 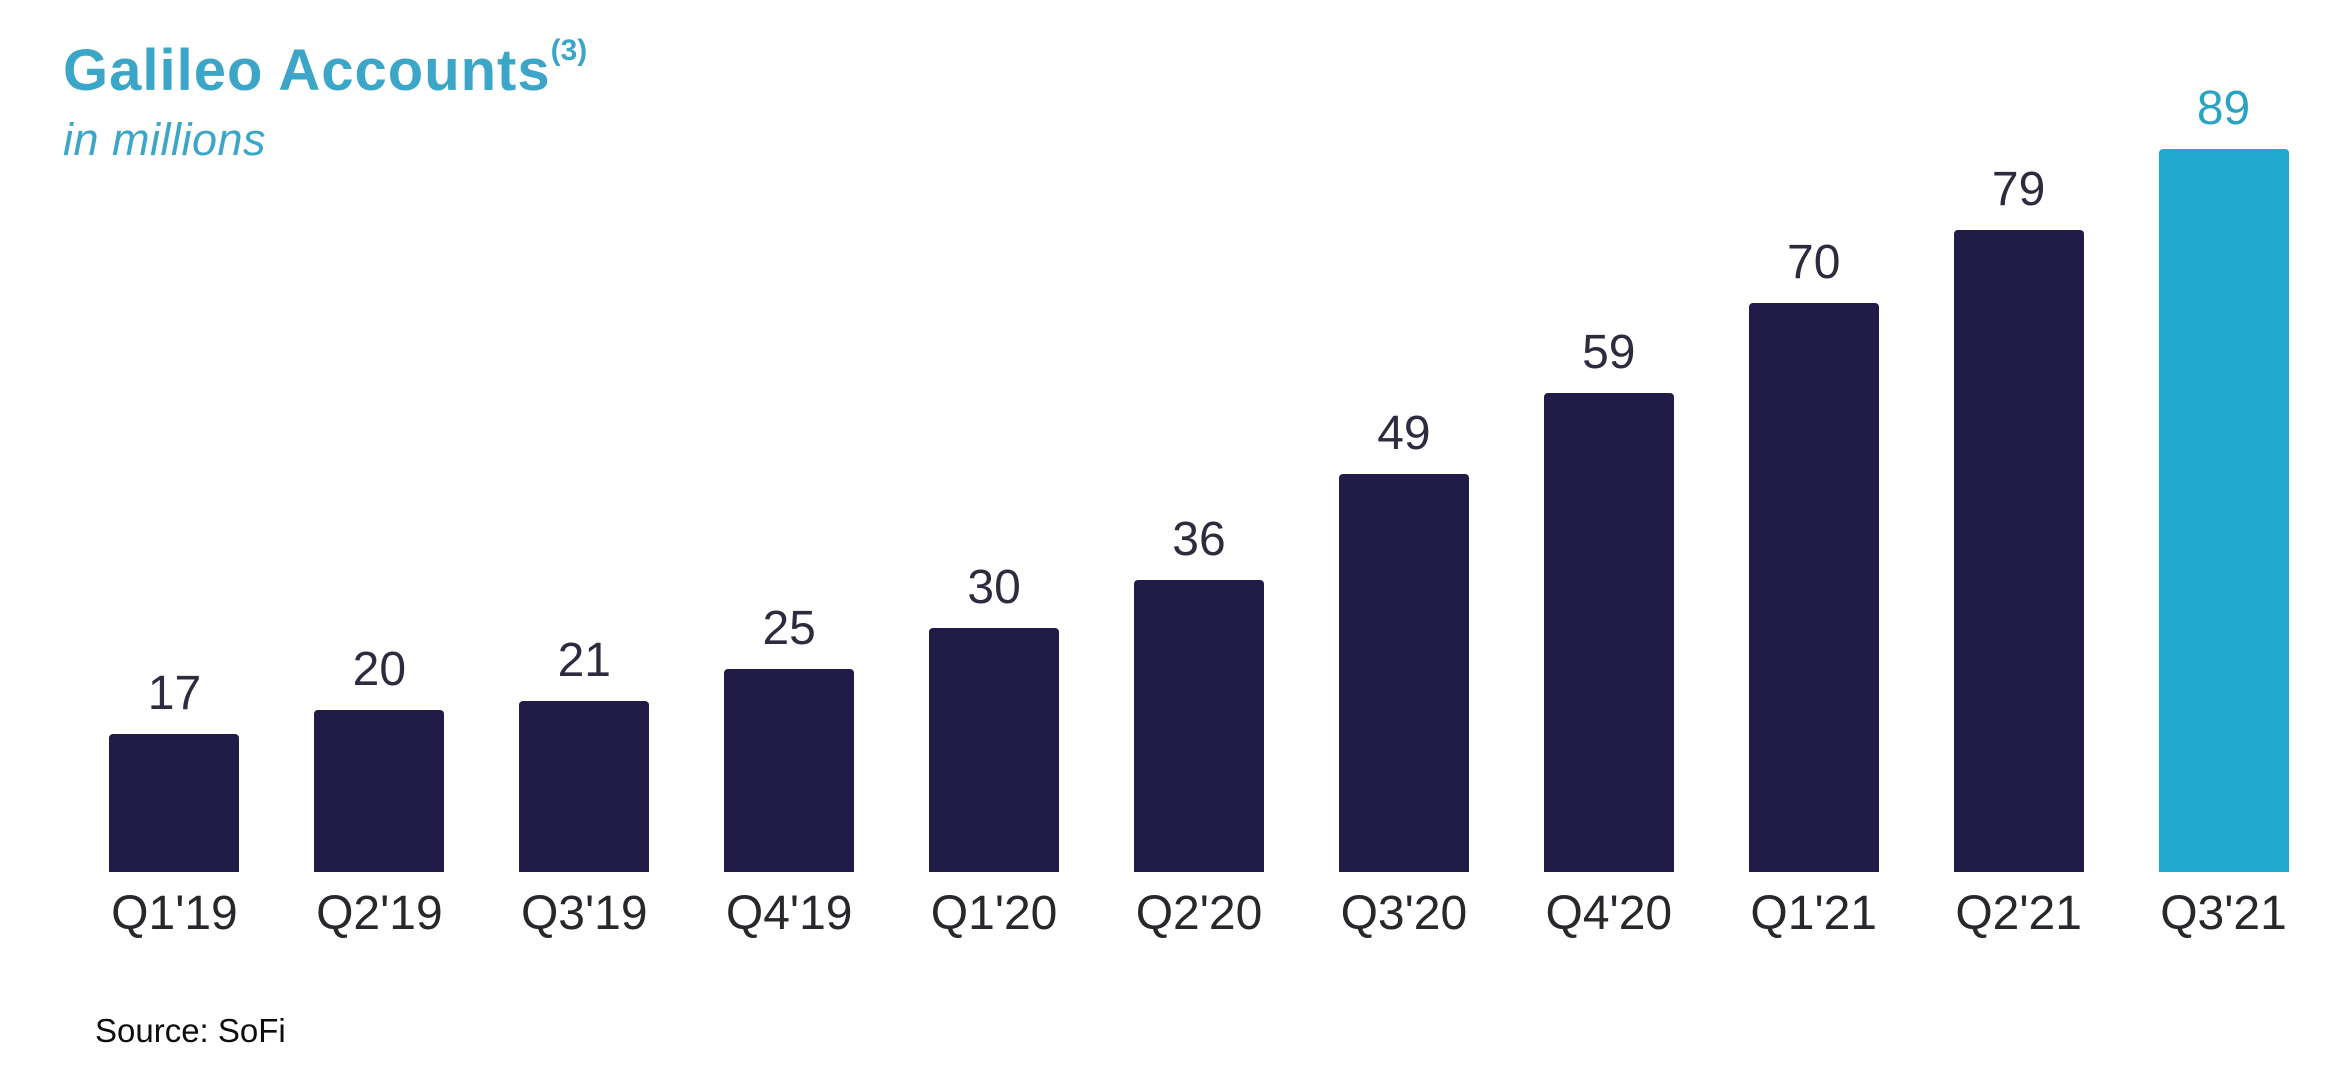 What do you see at coordinates (1609, 352) in the screenshot?
I see `bar-value-label: 59` at bounding box center [1609, 352].